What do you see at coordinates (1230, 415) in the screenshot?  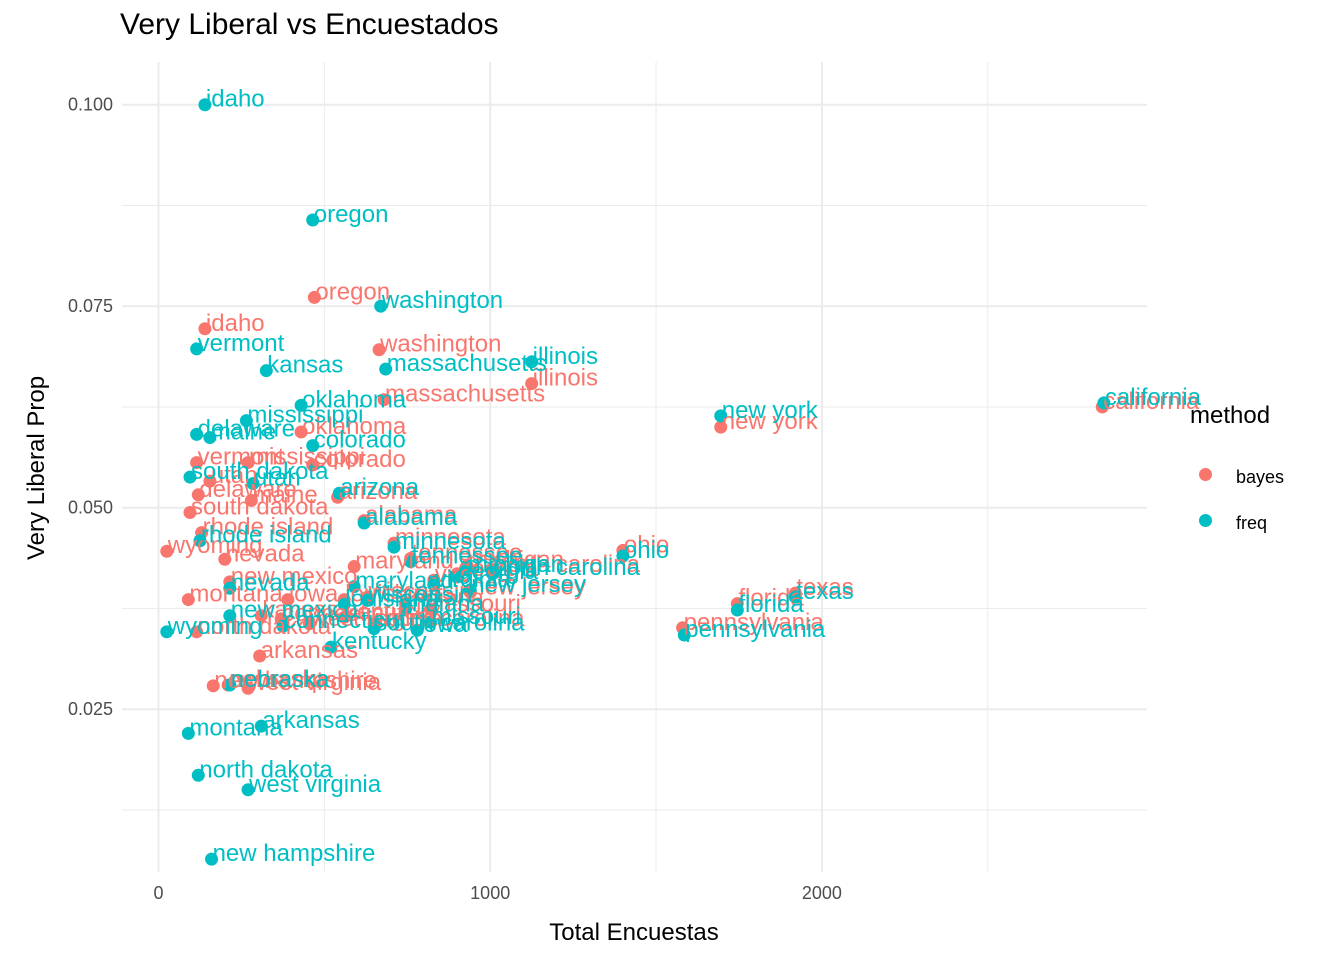 I see `legend-title: method` at bounding box center [1230, 415].